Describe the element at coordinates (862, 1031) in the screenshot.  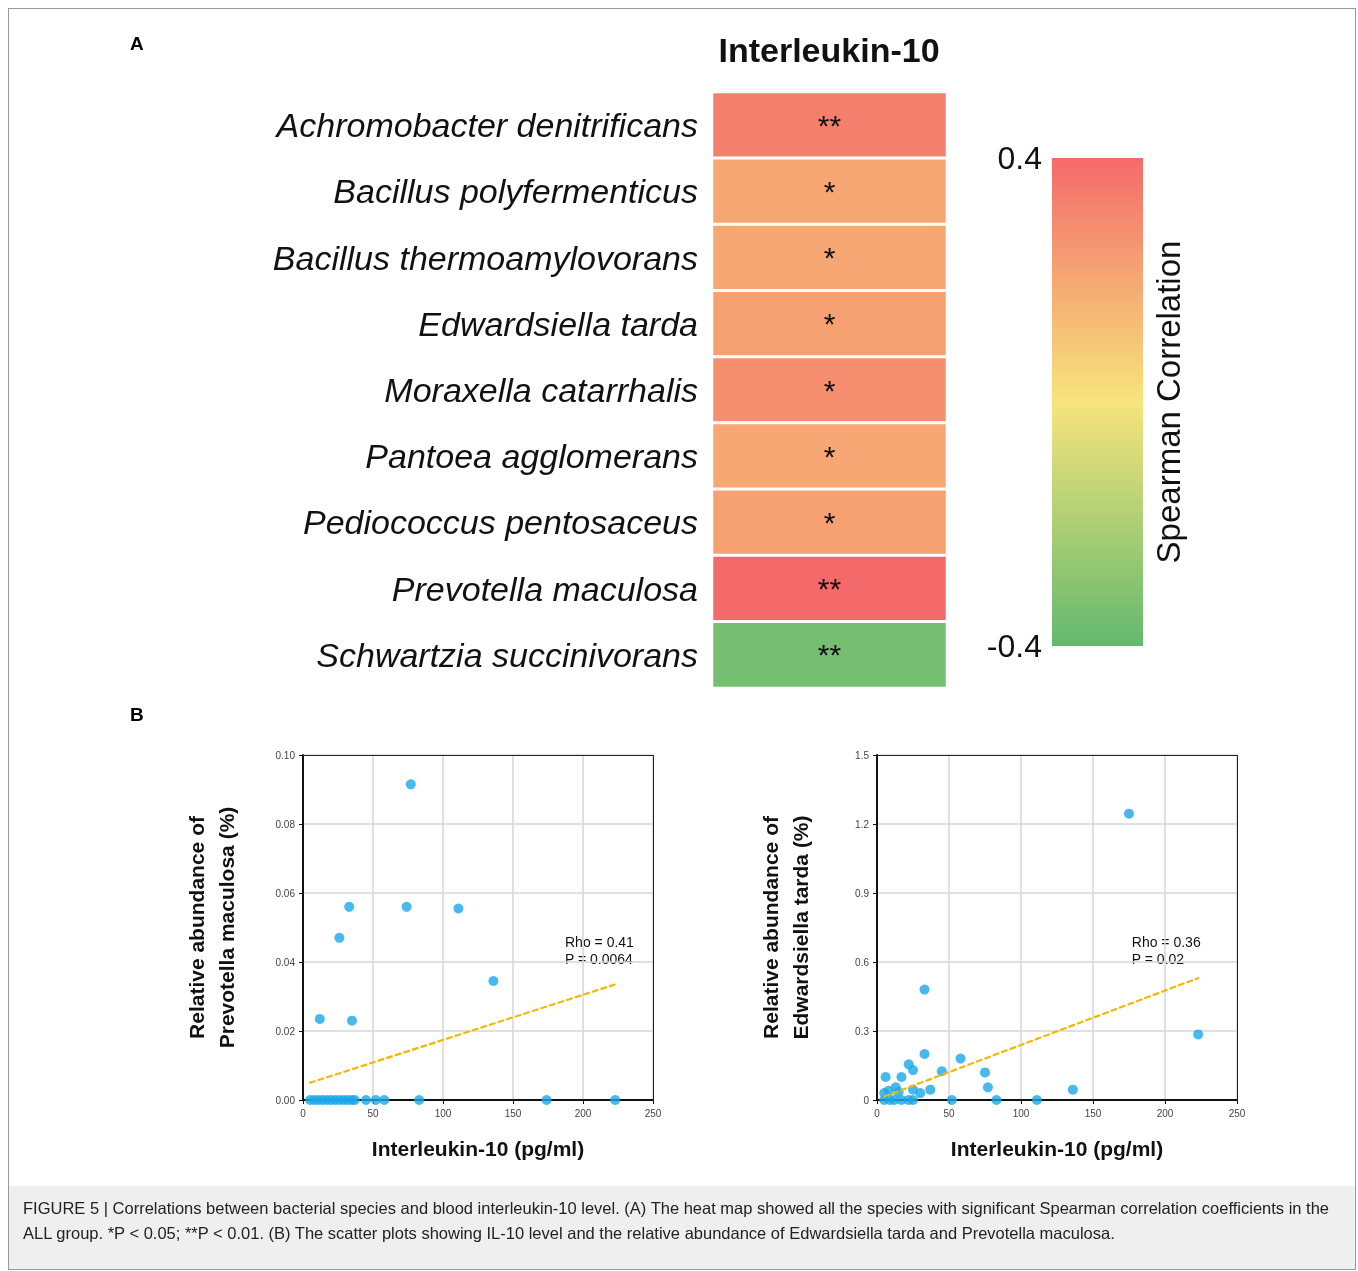
I see `y-tick-label: 0.3` at that location.